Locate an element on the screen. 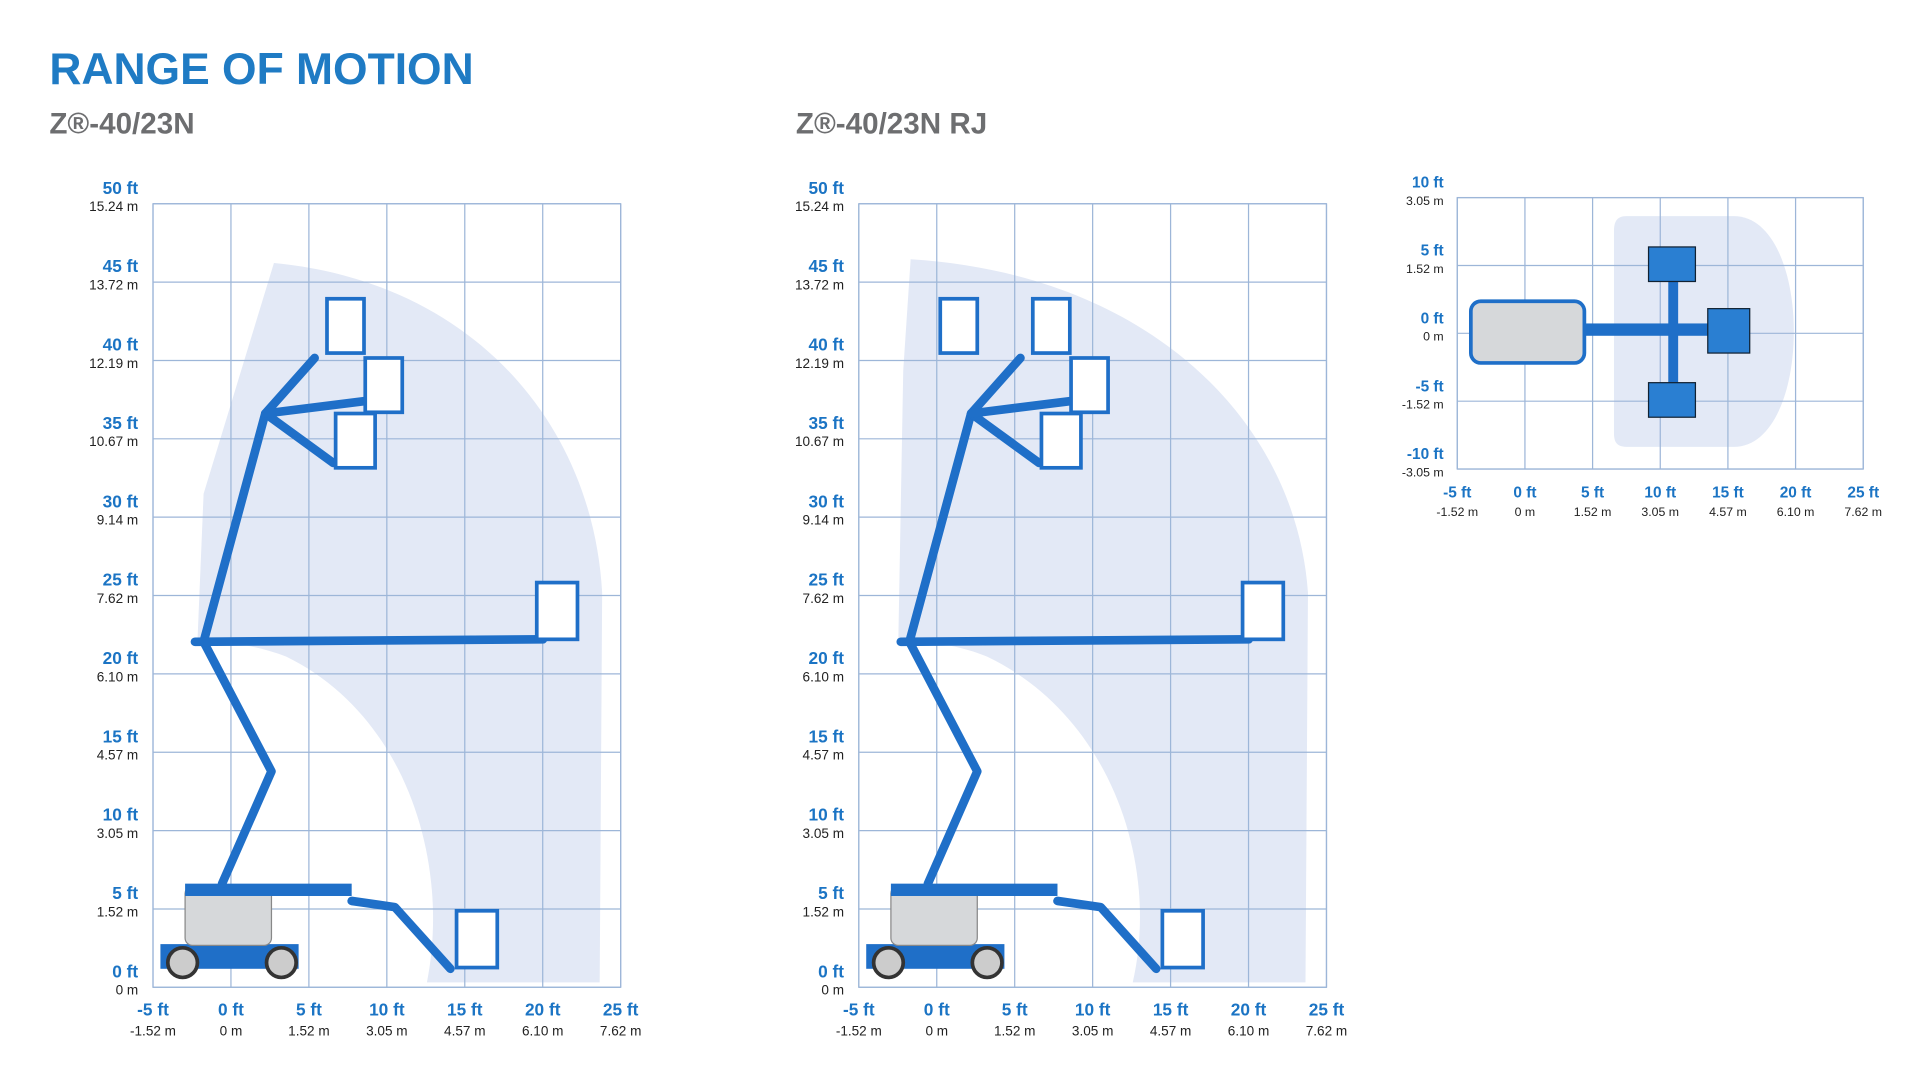 The width and height of the screenshot is (1920, 1080). top-view-machine is located at coordinates (1609, 332).